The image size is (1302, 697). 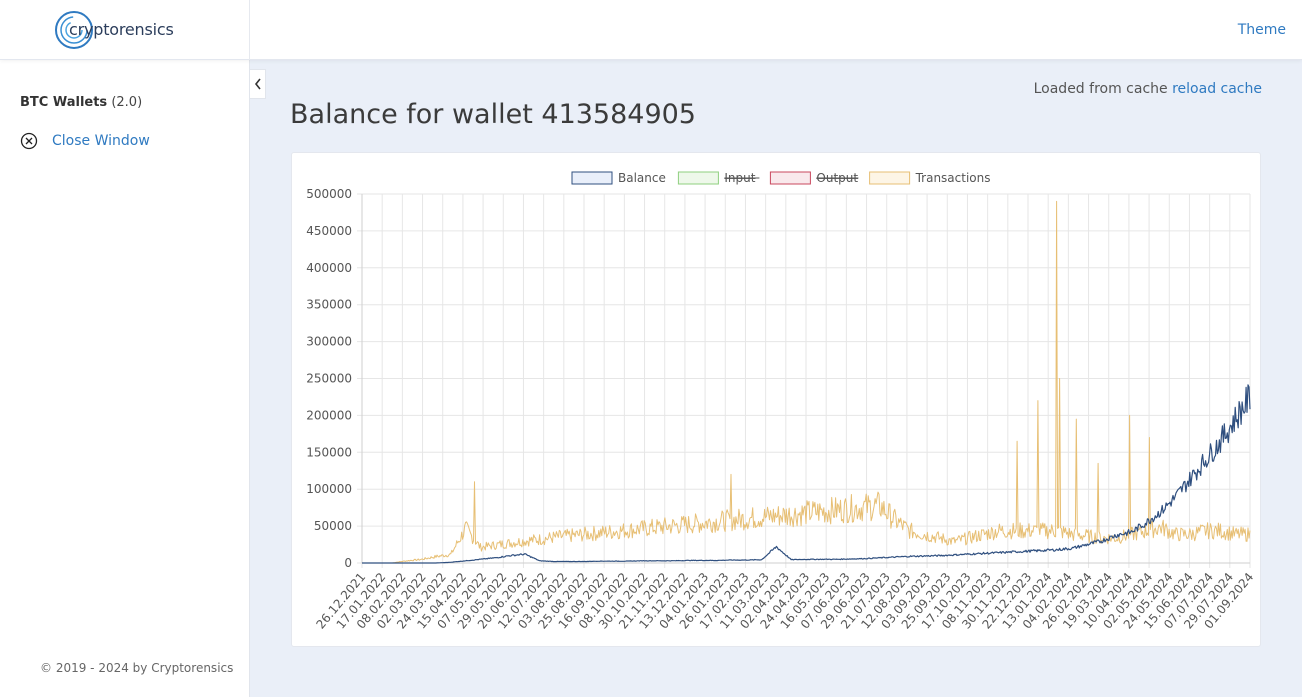 I want to click on logo-icon, so click(x=74, y=30).